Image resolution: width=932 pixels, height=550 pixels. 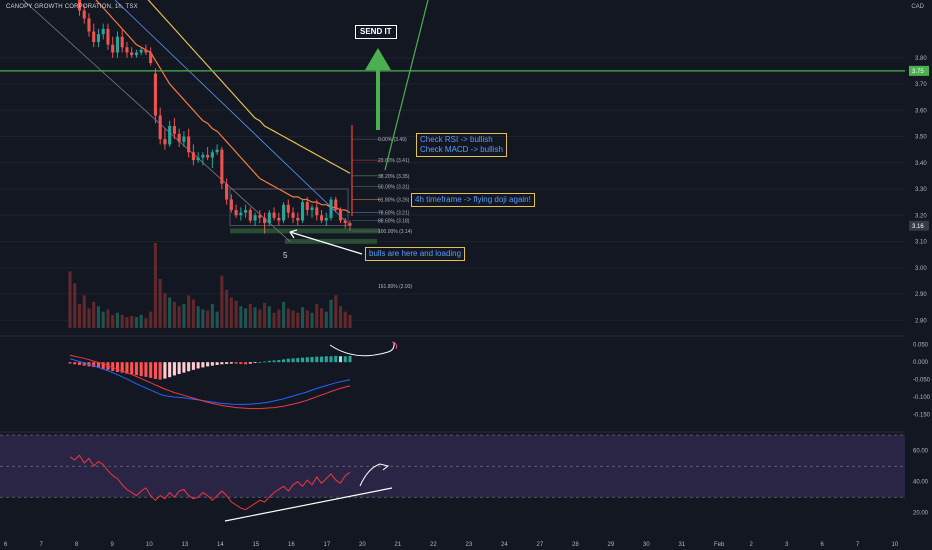 I want to click on macd-tick-label: 0.050, so click(x=921, y=346).